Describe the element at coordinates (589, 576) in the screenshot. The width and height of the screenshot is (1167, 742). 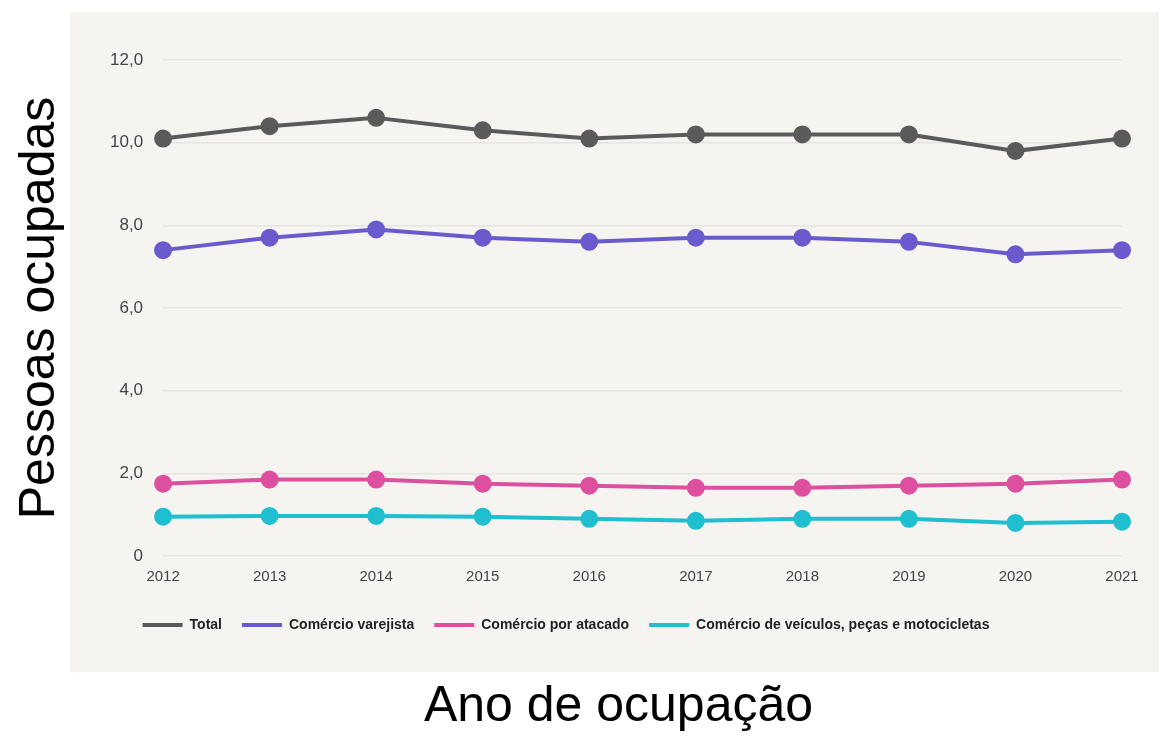
I see `x-tick-label: 2016` at that location.